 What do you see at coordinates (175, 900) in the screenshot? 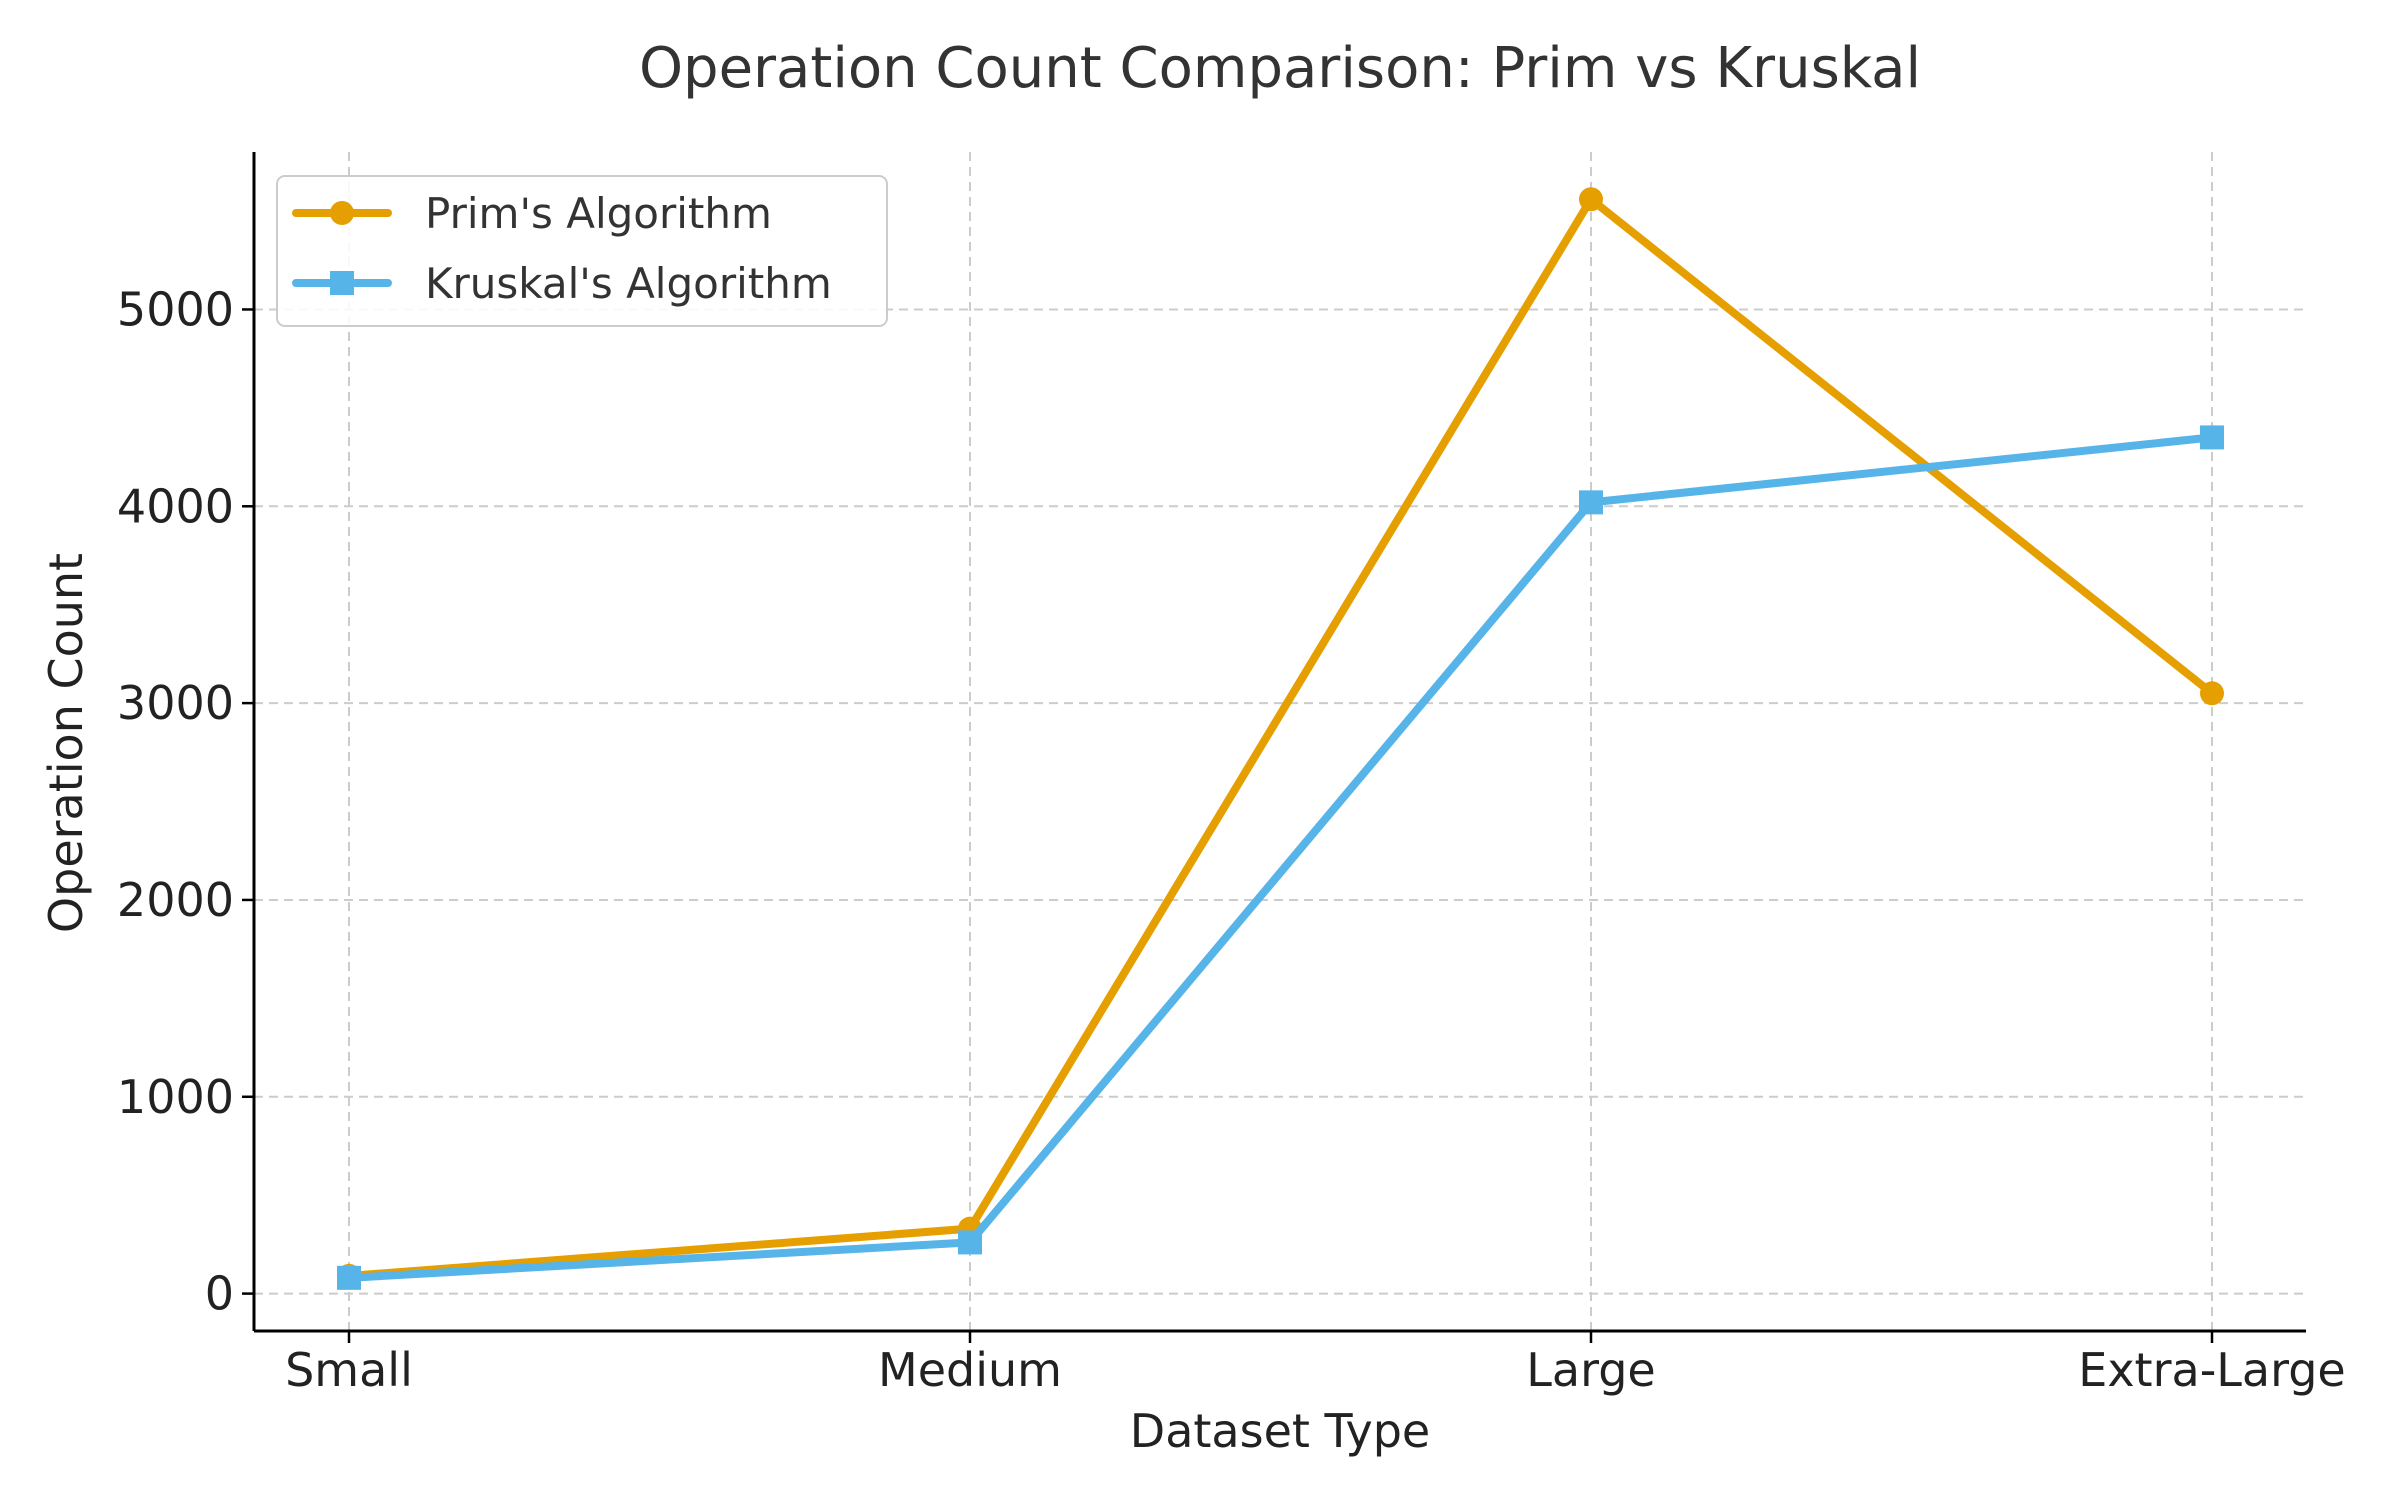
I see `y-tick-label: 2000` at bounding box center [175, 900].